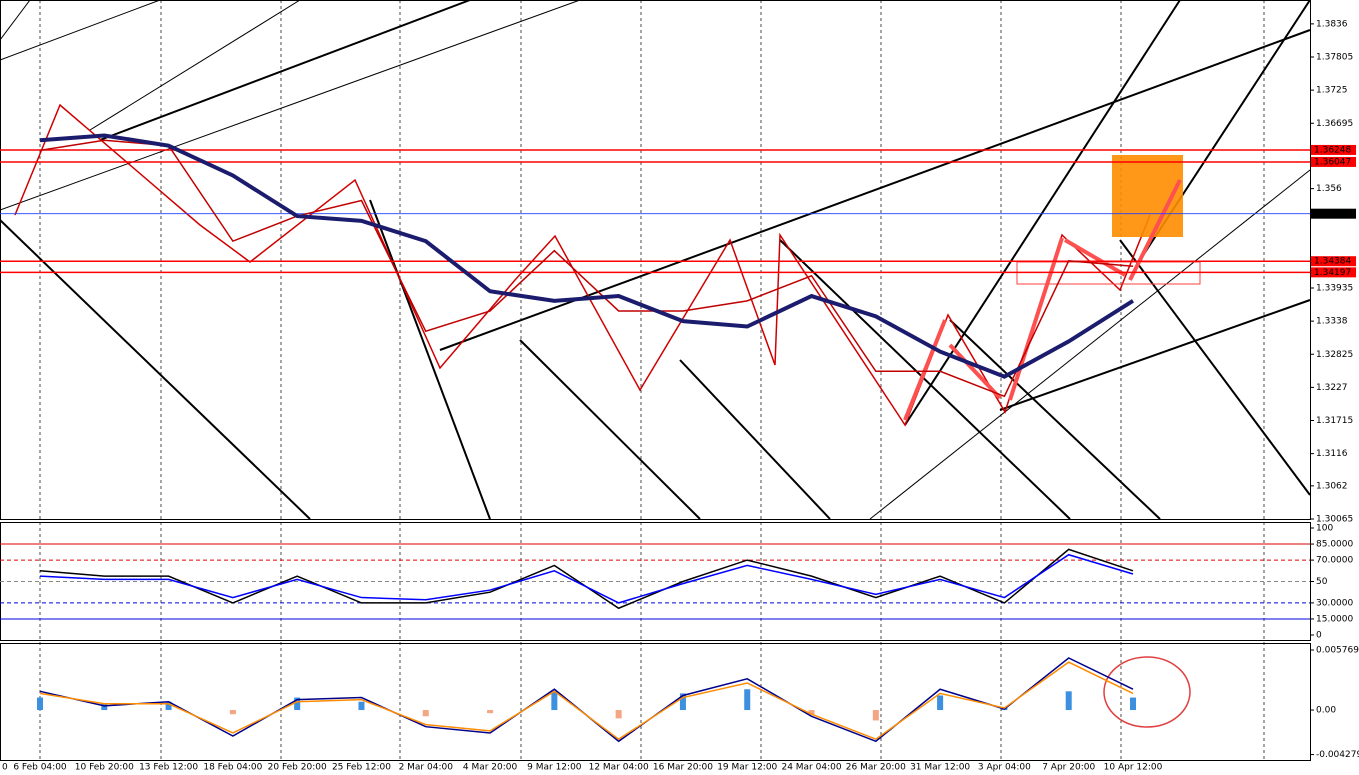 Image resolution: width=1359 pixels, height=775 pixels. What do you see at coordinates (1068, 768) in the screenshot?
I see `x-tick-label: 7 Apr 20:00` at bounding box center [1068, 768].